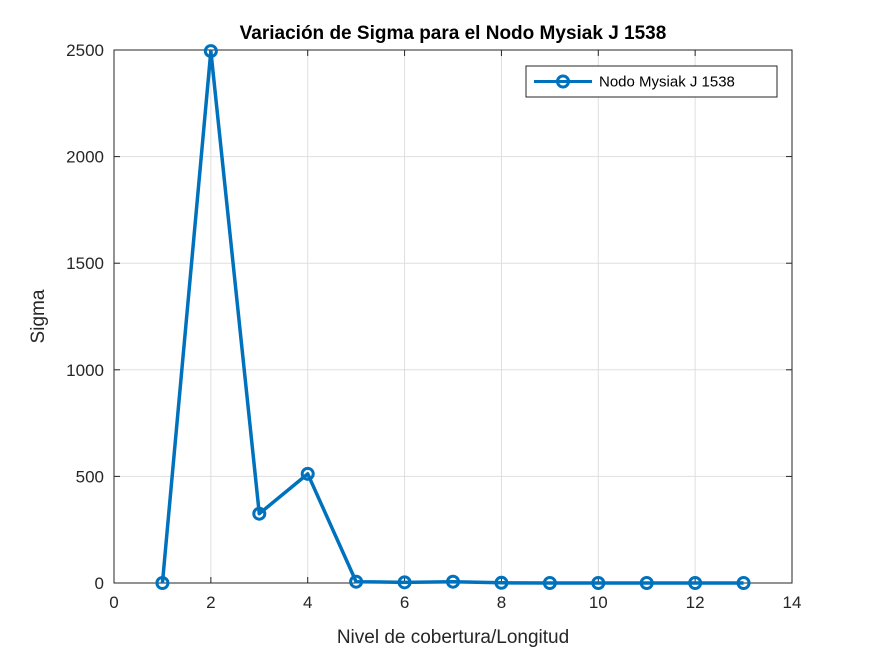 This screenshot has height=656, width=875. What do you see at coordinates (501, 602) in the screenshot?
I see `x-tick-label: 8` at bounding box center [501, 602].